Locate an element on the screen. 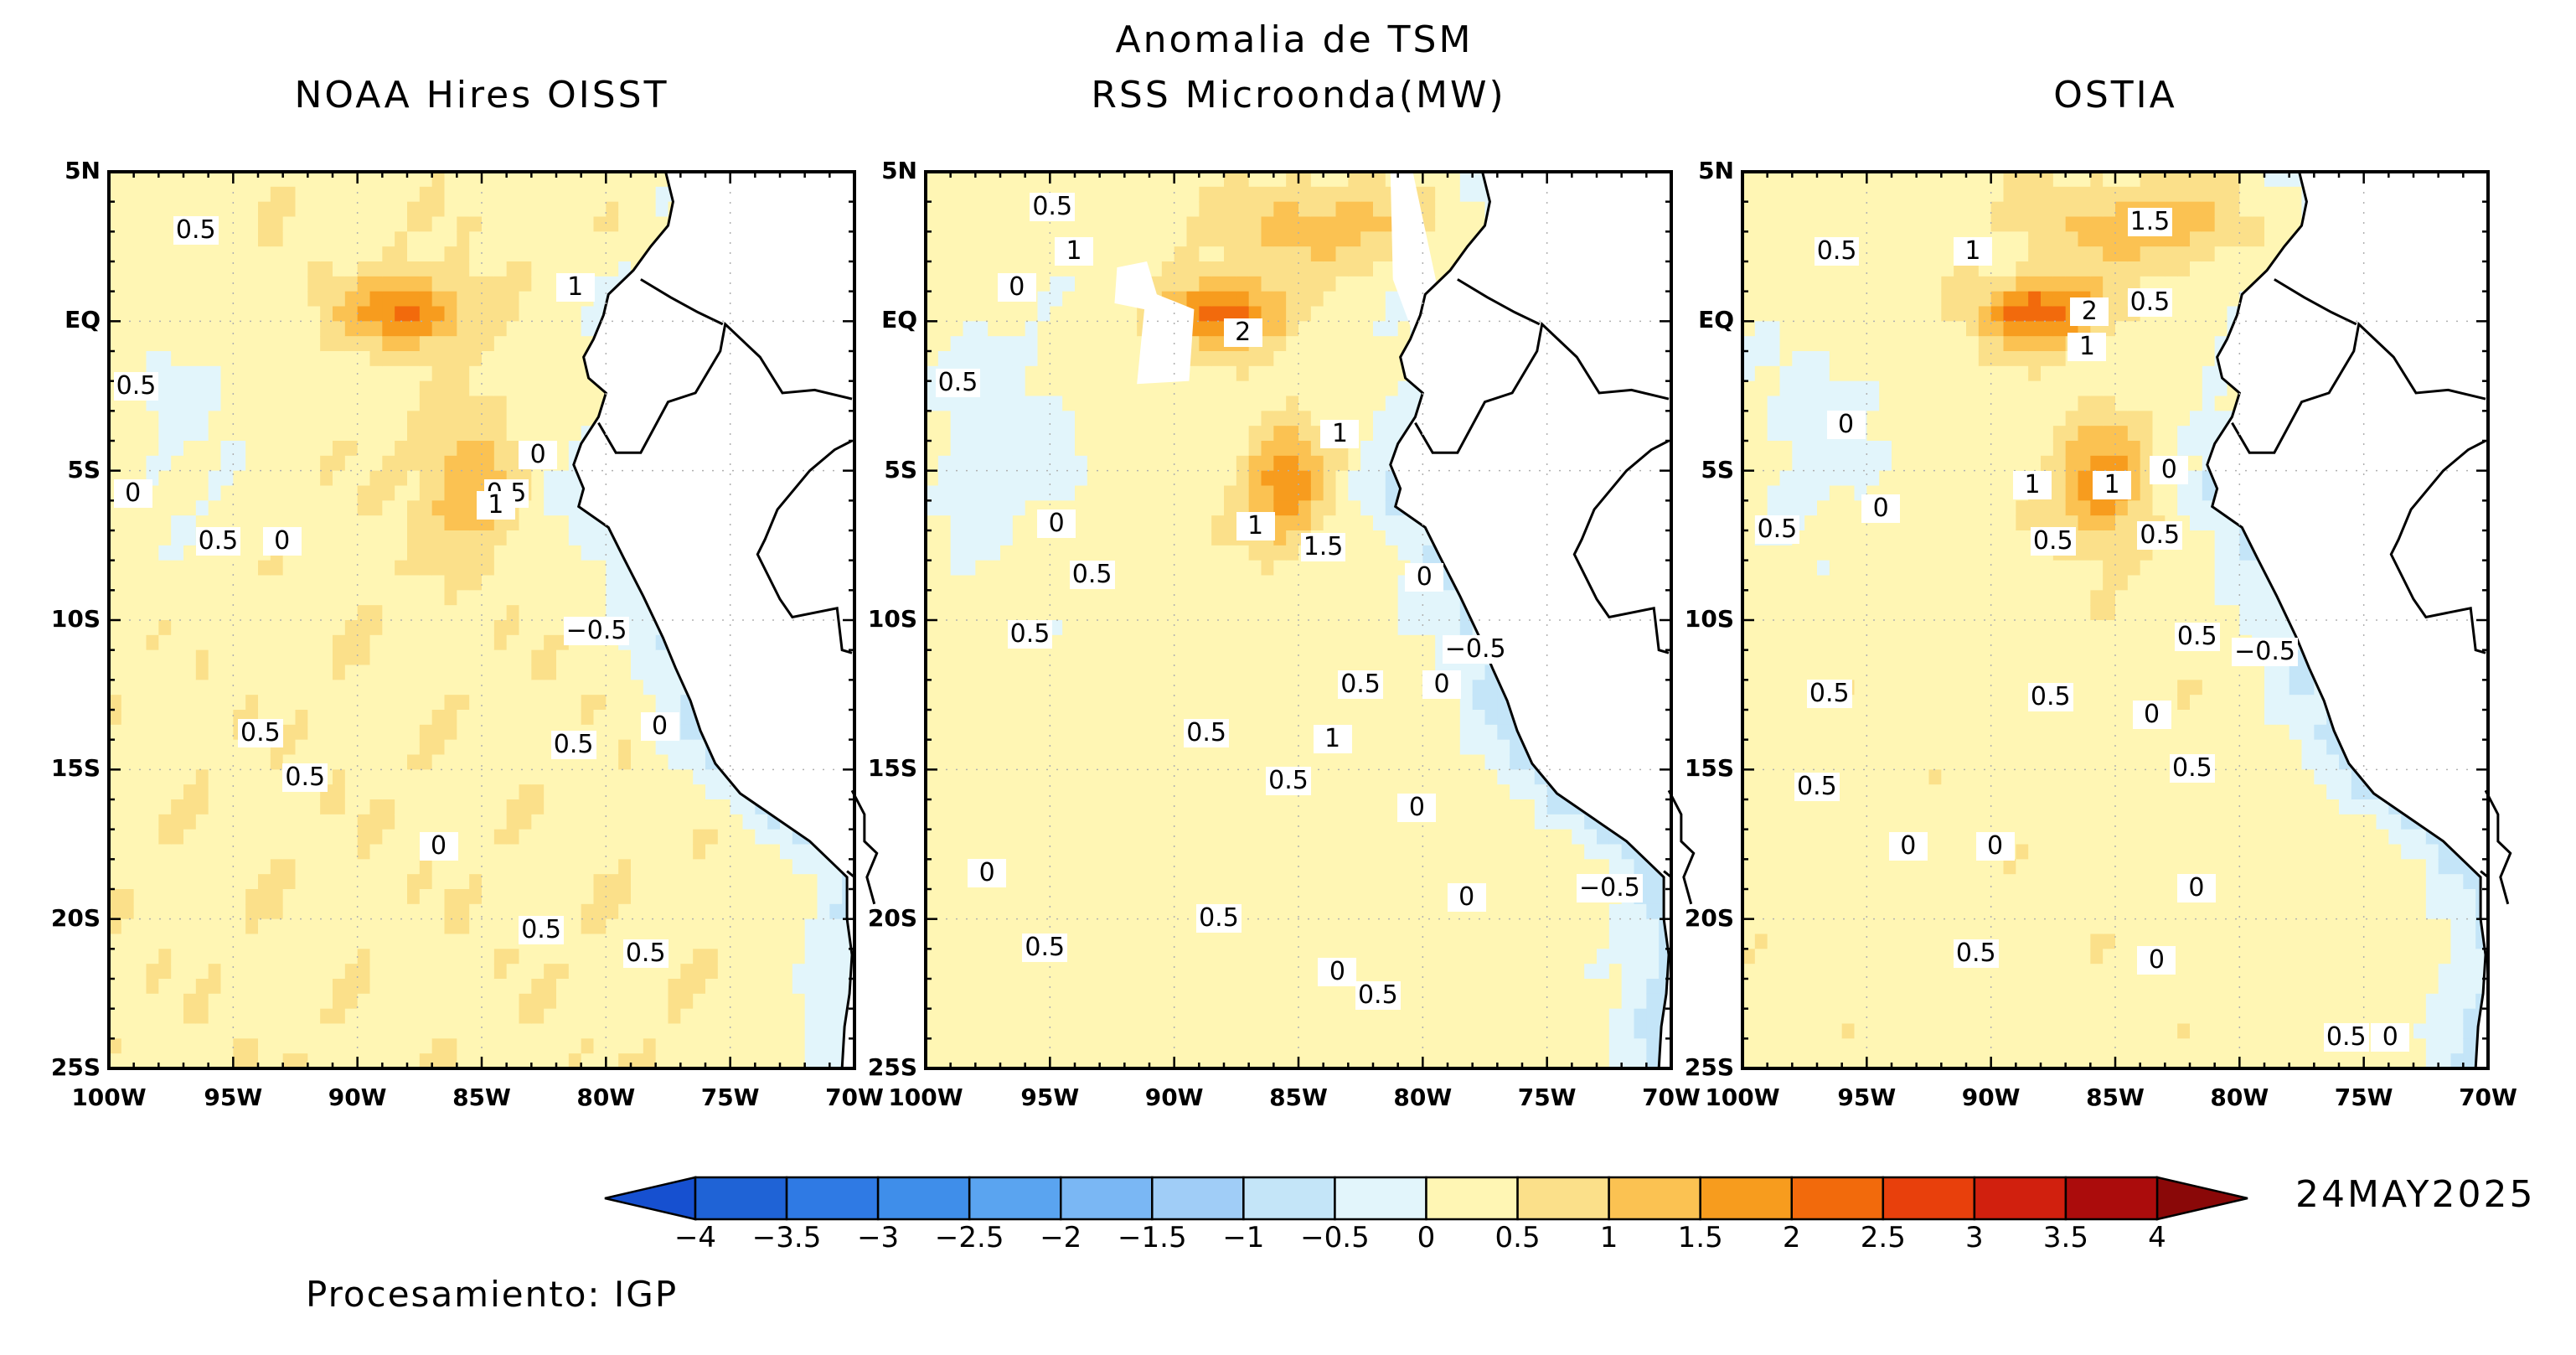 The width and height of the screenshot is (2576, 1355). colorbar-tick-label: −0.5 is located at coordinates (1335, 1237).